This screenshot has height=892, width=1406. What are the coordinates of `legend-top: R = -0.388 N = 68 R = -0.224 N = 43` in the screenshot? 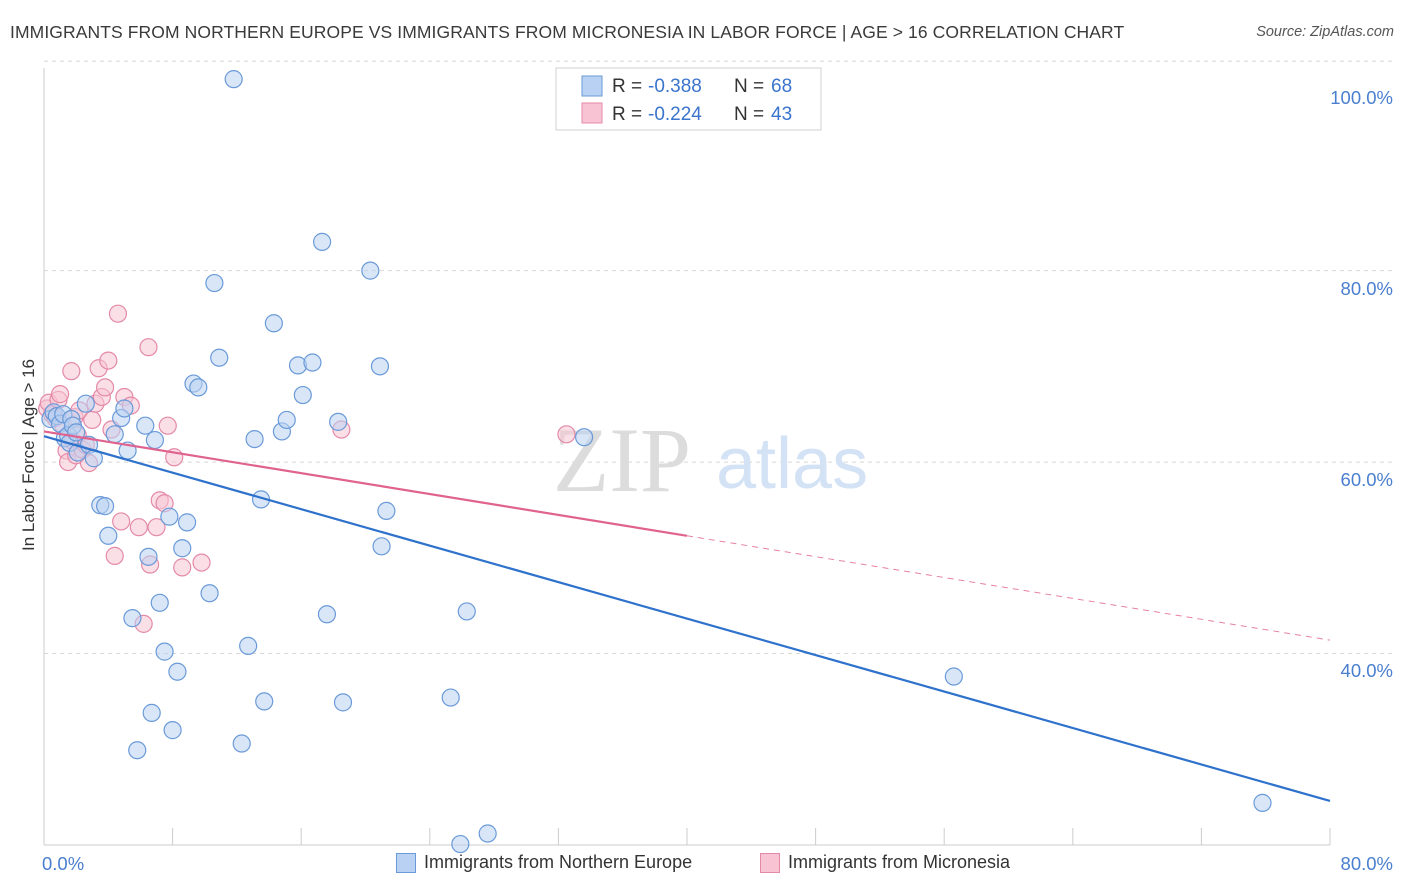 It's located at (688, 99).